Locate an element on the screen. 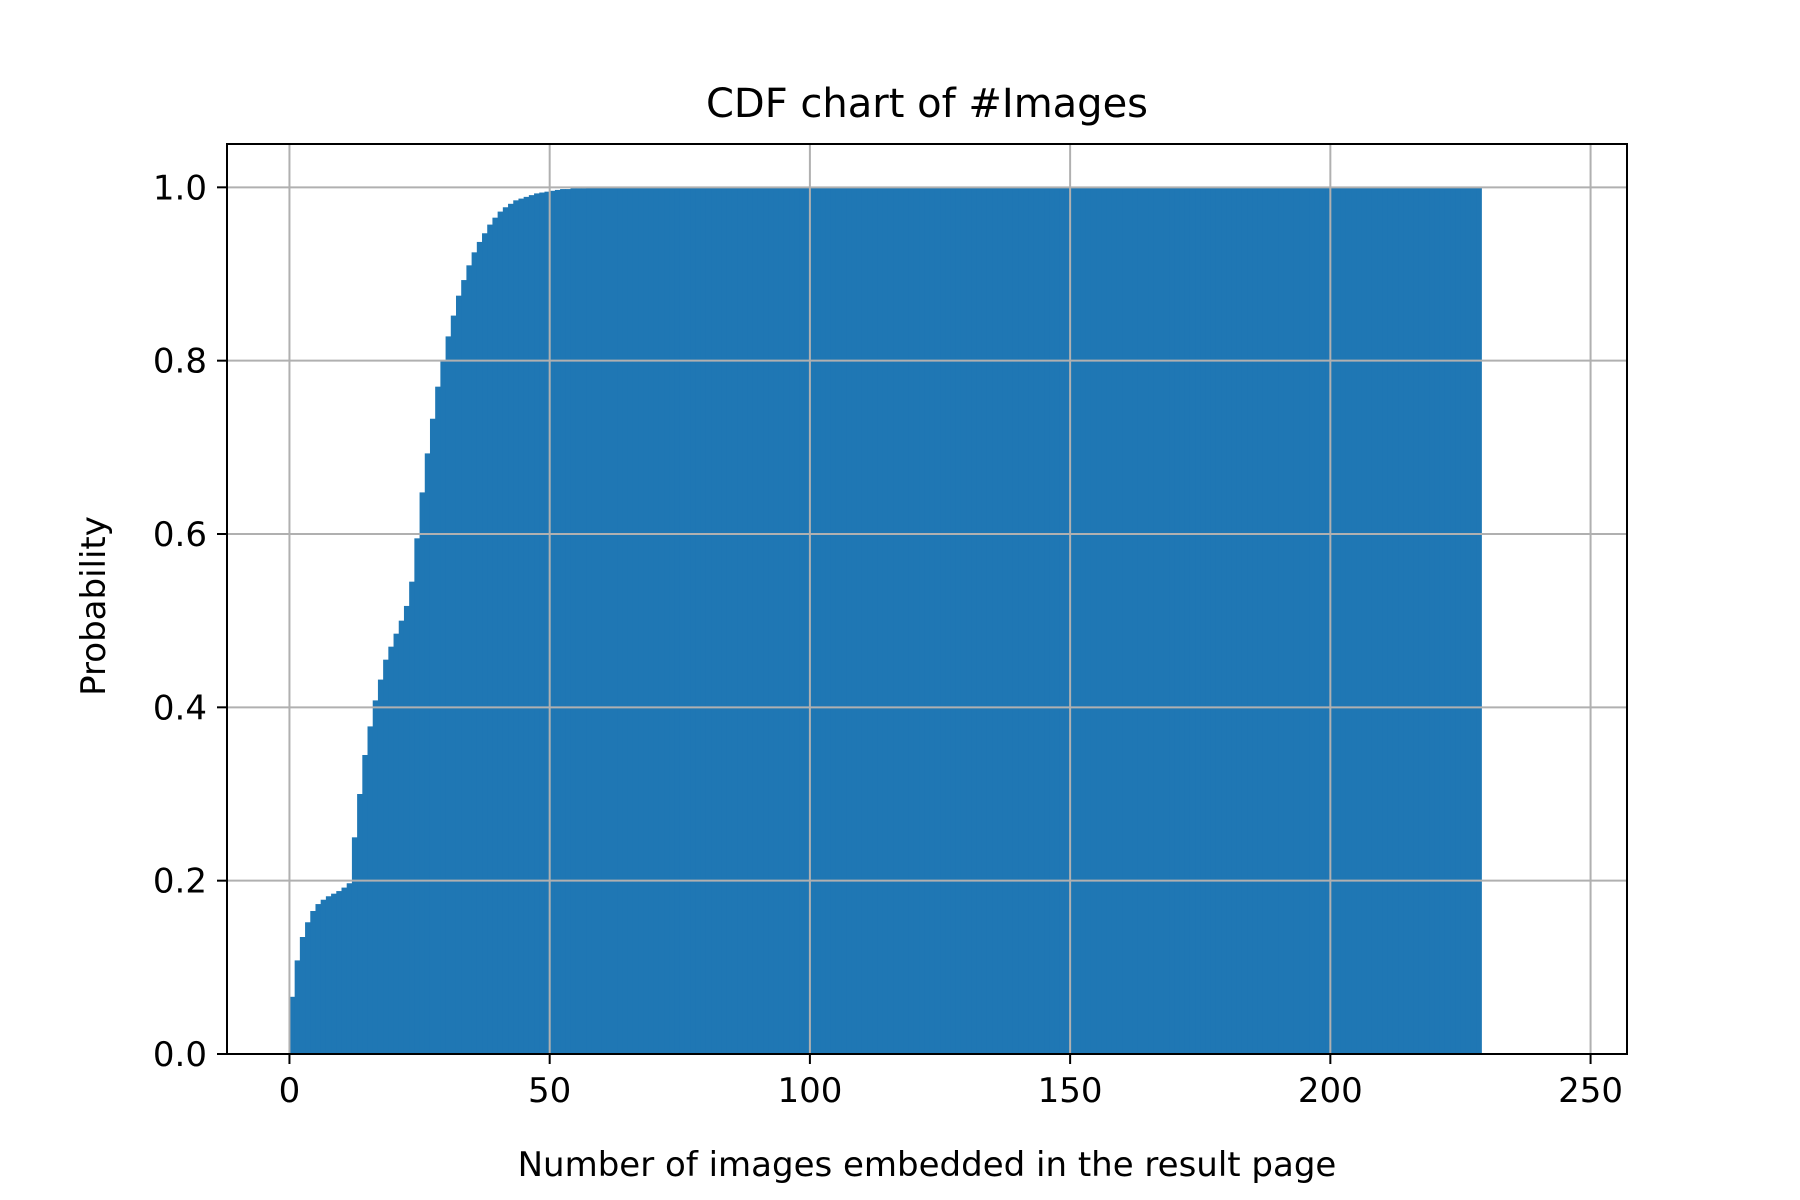 The height and width of the screenshot is (1200, 1800). x-tick-label: 250 is located at coordinates (1590, 1091).